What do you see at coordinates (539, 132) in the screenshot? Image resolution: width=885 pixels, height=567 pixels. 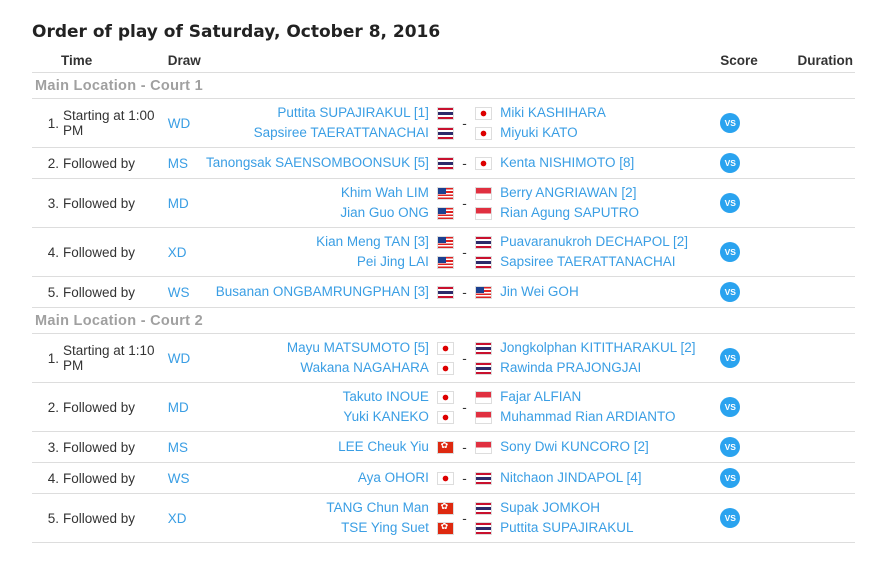 I see `player-link: Miyuki KATO` at bounding box center [539, 132].